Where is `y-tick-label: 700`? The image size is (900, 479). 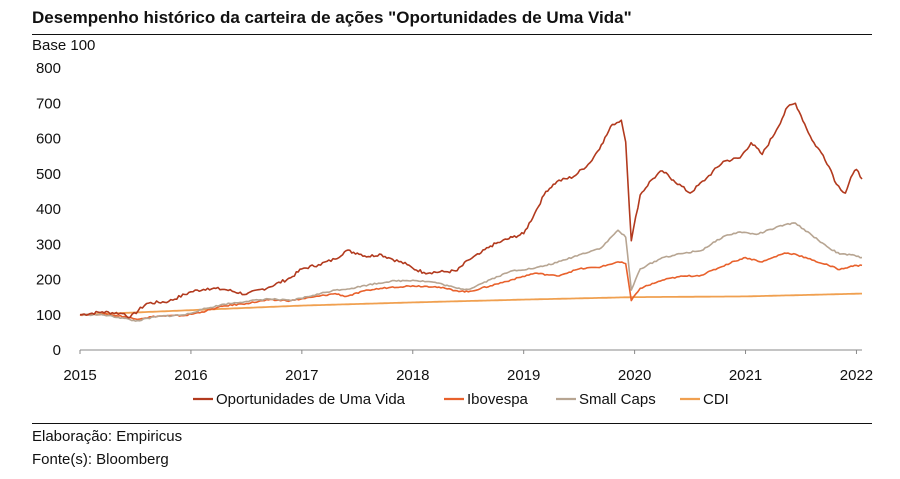 y-tick-label: 700 is located at coordinates (48, 103).